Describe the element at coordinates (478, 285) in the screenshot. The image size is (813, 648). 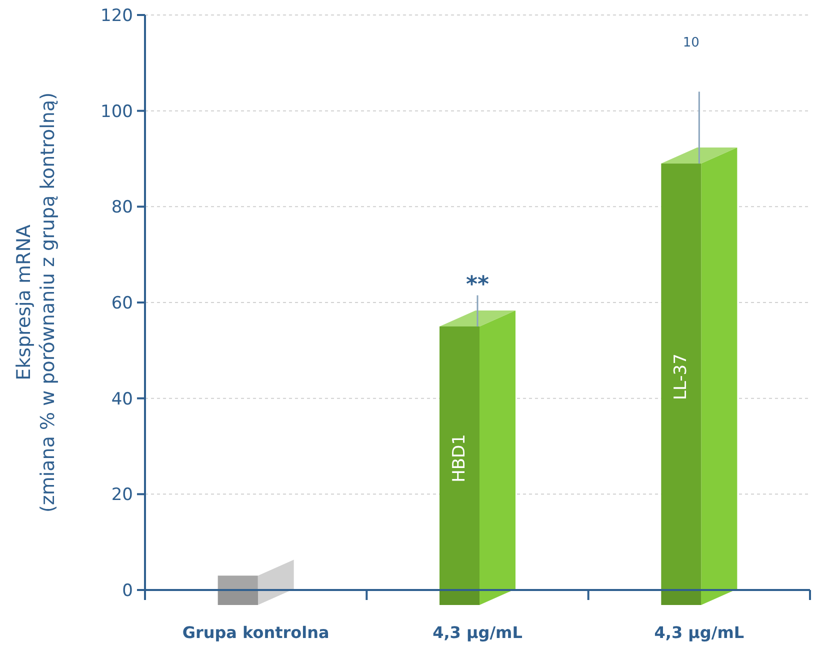
I see `annotation: **` at that location.